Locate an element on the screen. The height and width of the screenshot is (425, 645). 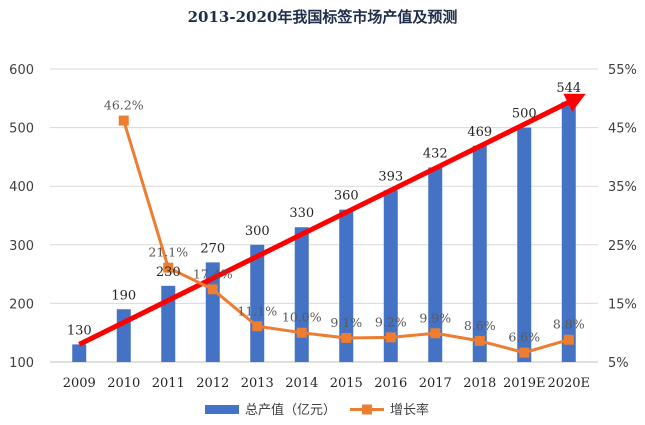
bar-value-label: 230 is located at coordinates (168, 272).